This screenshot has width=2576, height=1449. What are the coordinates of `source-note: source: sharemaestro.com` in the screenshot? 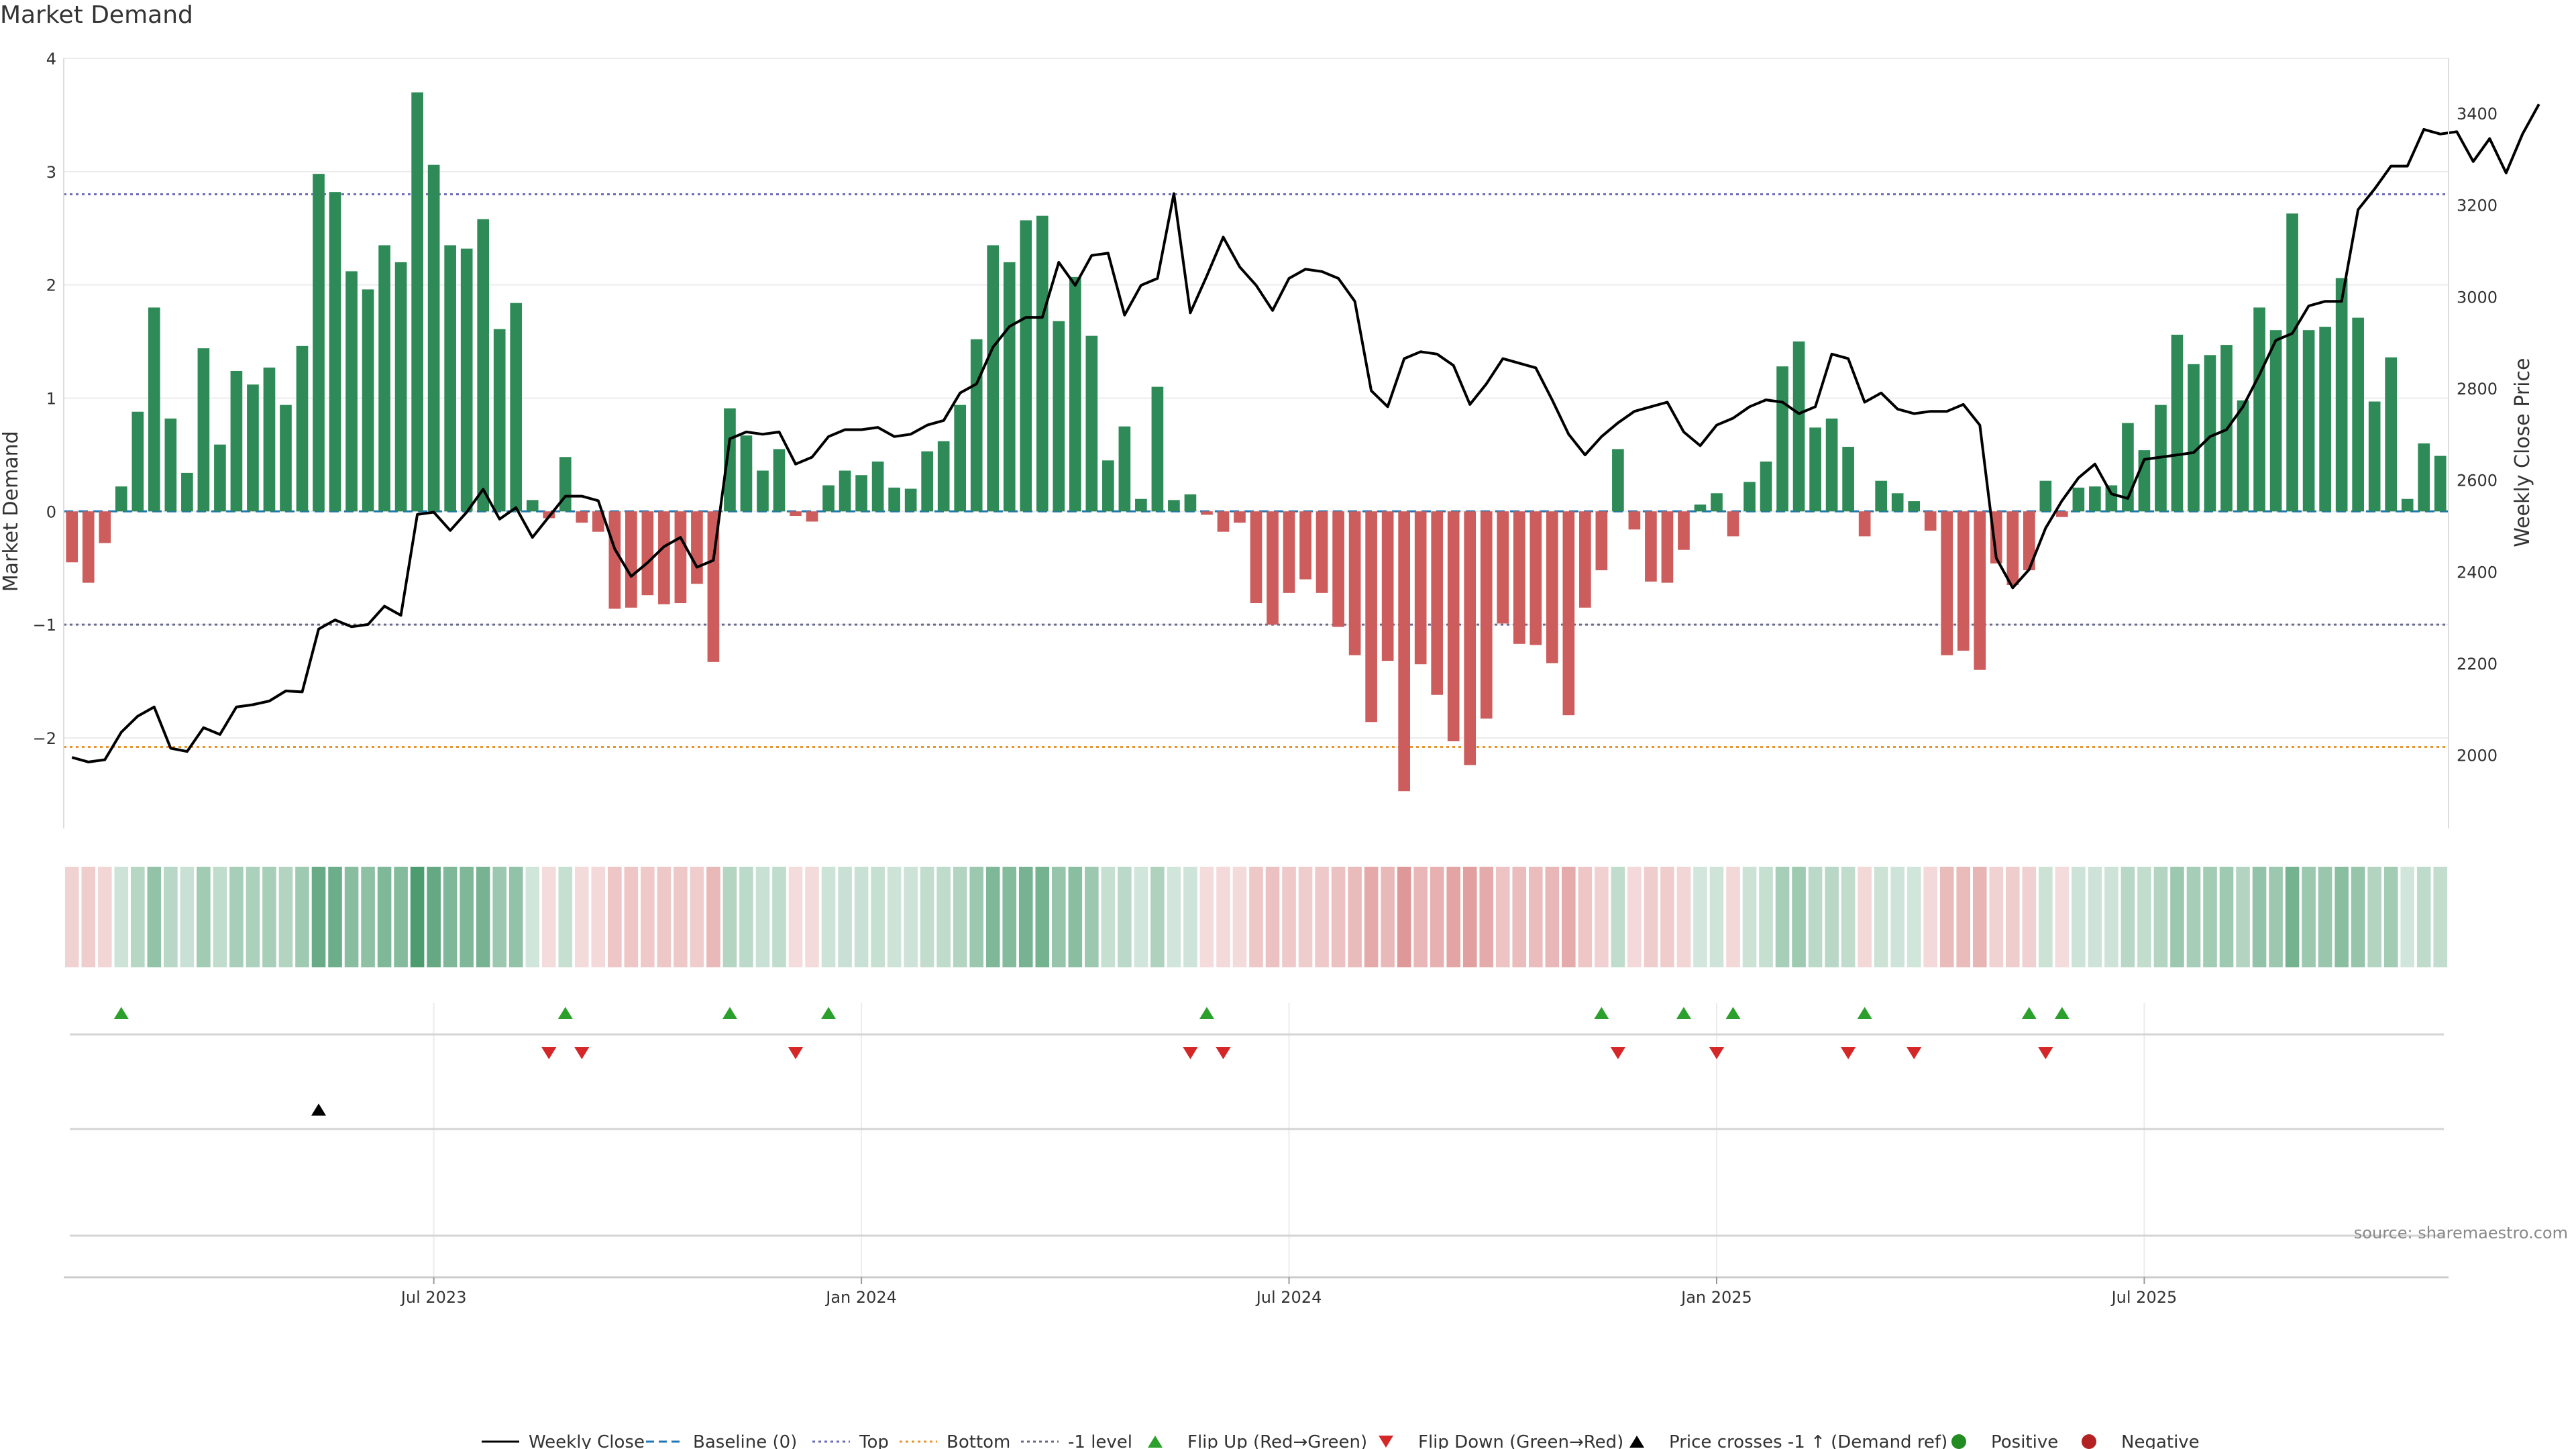 It's located at (2461, 1233).